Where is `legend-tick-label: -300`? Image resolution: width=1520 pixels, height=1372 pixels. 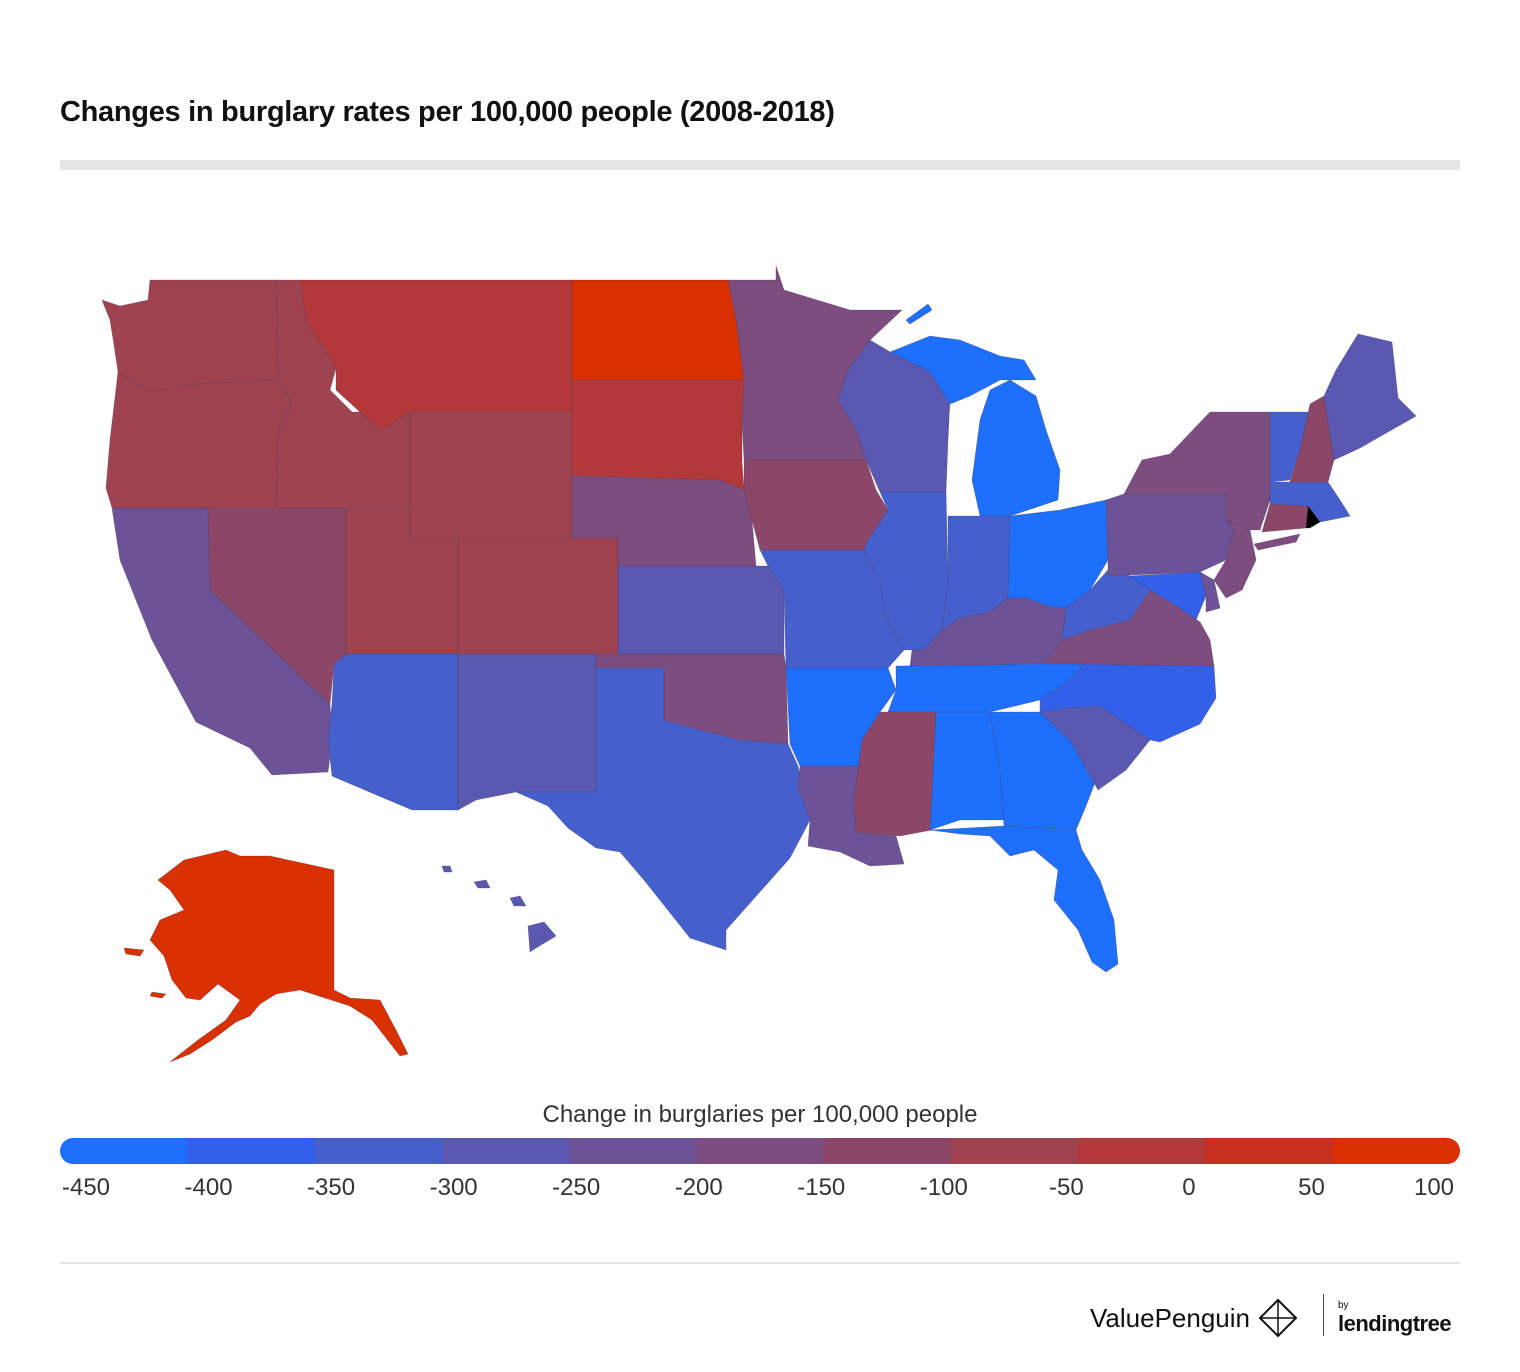 legend-tick-label: -300 is located at coordinates (453, 1187).